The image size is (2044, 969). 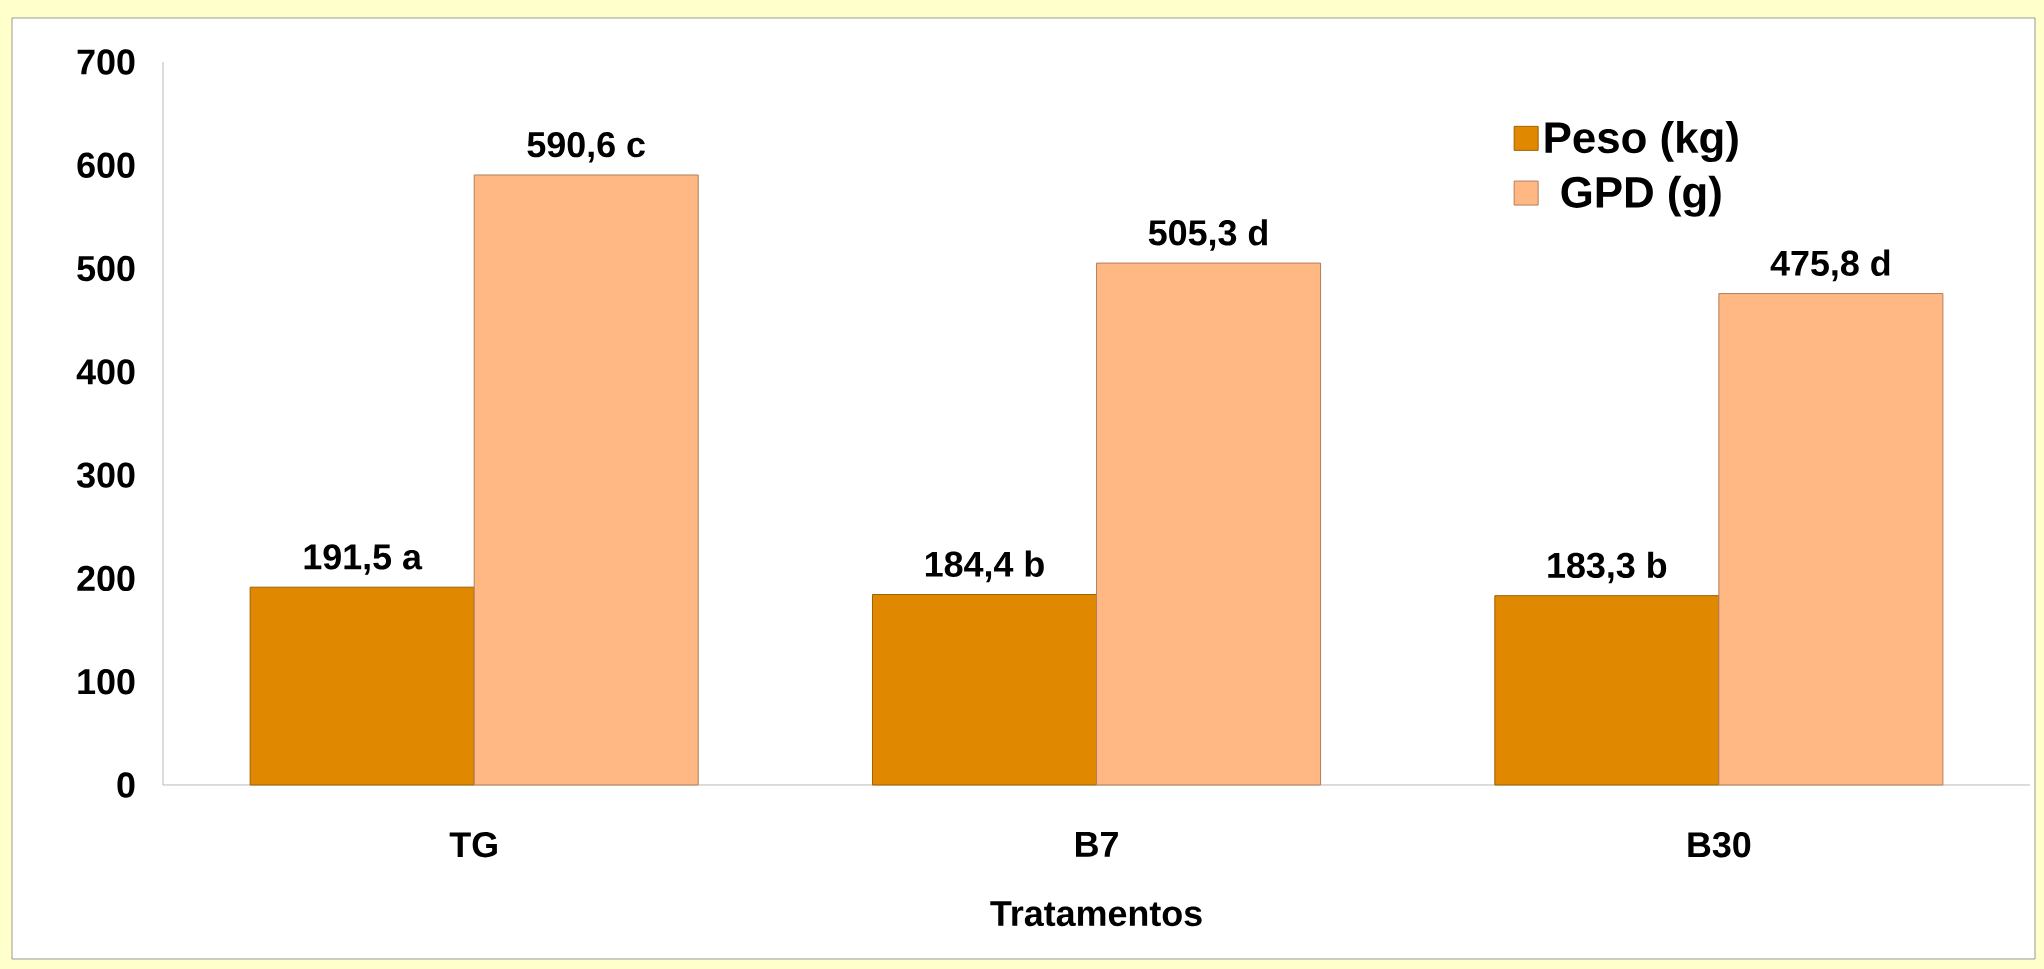 What do you see at coordinates (1096, 914) in the screenshot?
I see `x-axis-title: Tratamentos` at bounding box center [1096, 914].